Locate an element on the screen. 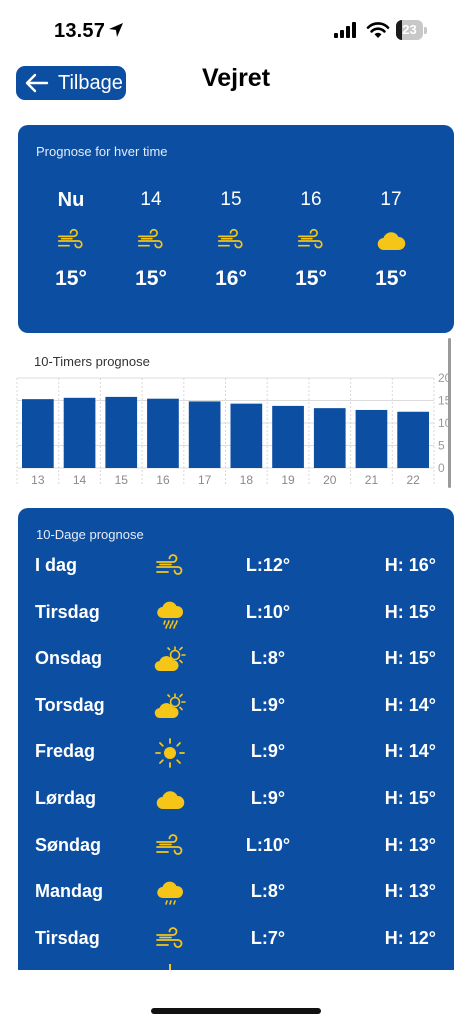 The image size is (472, 1024). daily-forecast-row: I dag L:12° H: 16° is located at coordinates (236, 567).